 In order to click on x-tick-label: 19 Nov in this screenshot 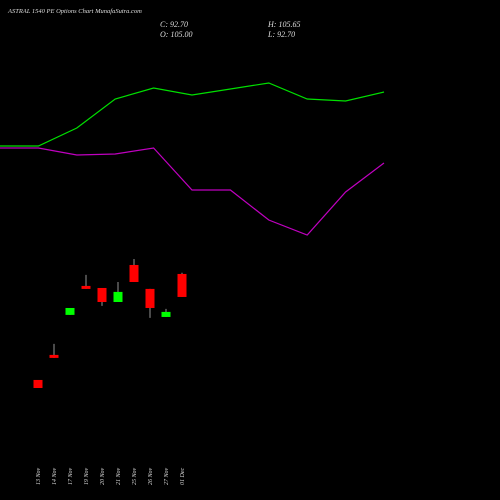, I will do `click(87, 476)`.